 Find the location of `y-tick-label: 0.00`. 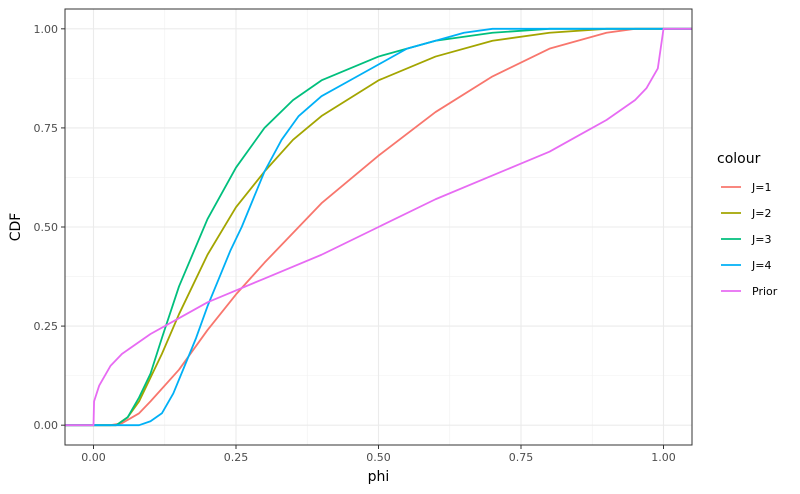

y-tick-label: 0.00 is located at coordinates (46, 425).